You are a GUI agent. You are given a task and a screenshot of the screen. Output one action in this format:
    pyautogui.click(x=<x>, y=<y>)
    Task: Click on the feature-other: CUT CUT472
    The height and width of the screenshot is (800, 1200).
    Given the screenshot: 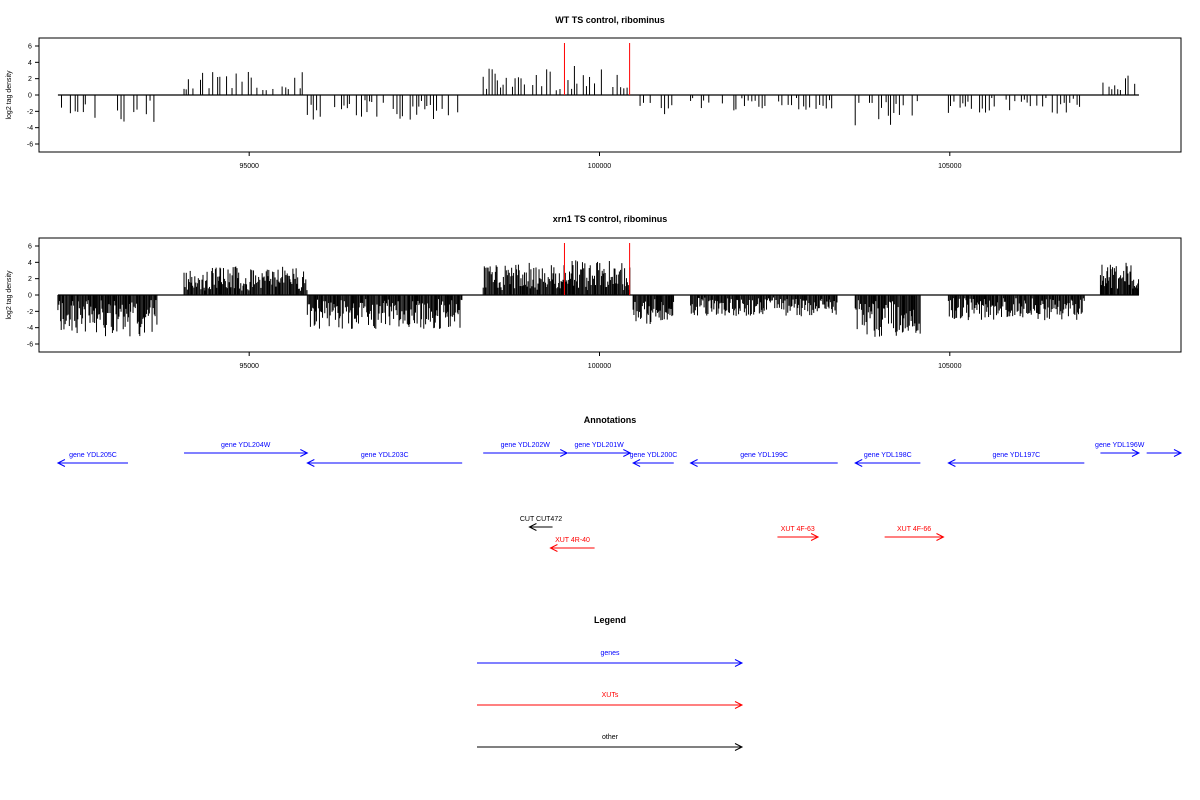 What is the action you would take?
    pyautogui.click(x=541, y=523)
    